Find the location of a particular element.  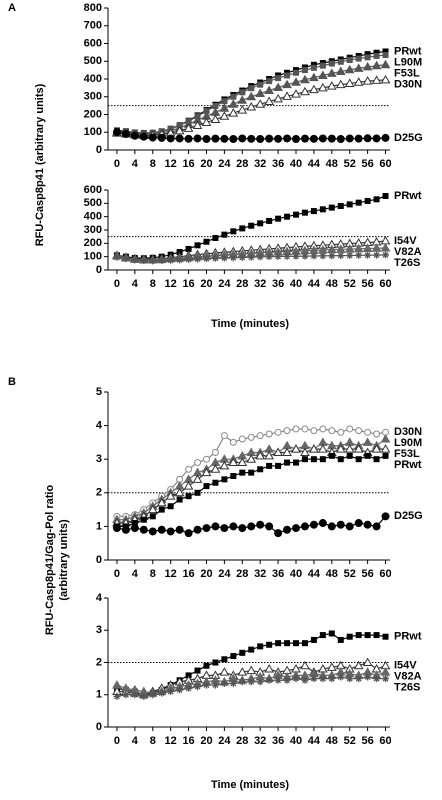

y-tick-label: 500 is located at coordinates (93, 61).